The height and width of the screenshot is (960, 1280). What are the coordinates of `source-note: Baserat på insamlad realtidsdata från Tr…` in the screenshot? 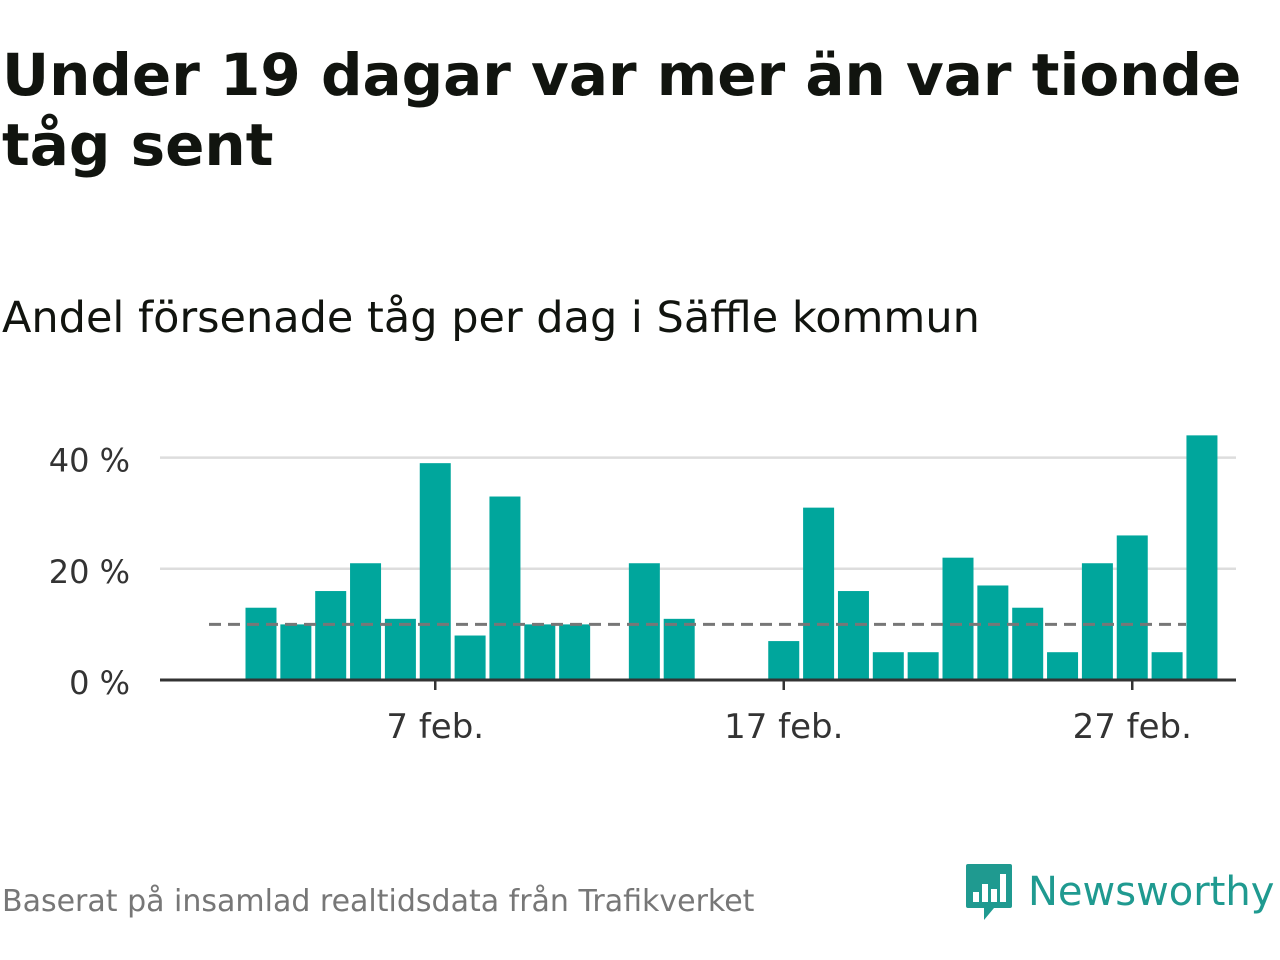 It's located at (378, 901).